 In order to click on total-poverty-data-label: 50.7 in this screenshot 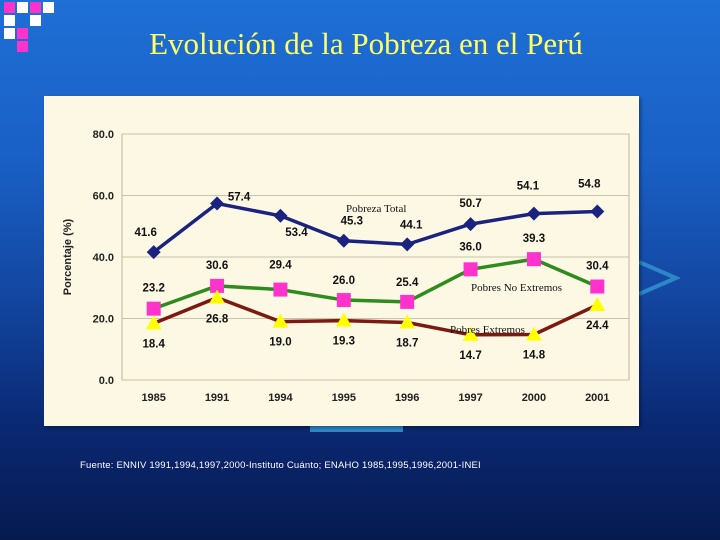, I will do `click(470, 204)`.